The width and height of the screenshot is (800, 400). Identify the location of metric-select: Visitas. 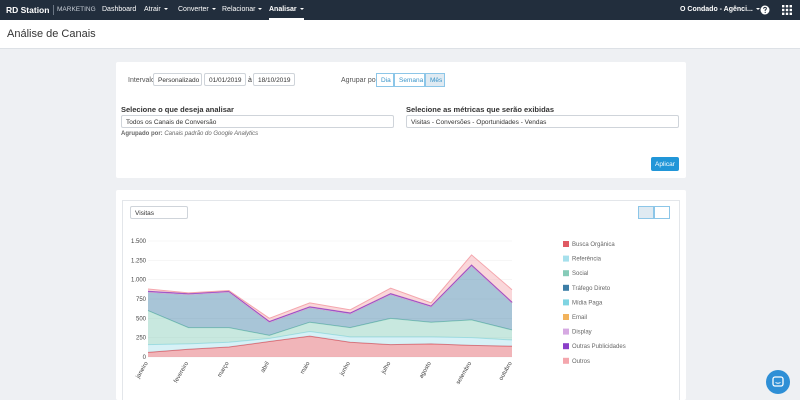
(159, 212).